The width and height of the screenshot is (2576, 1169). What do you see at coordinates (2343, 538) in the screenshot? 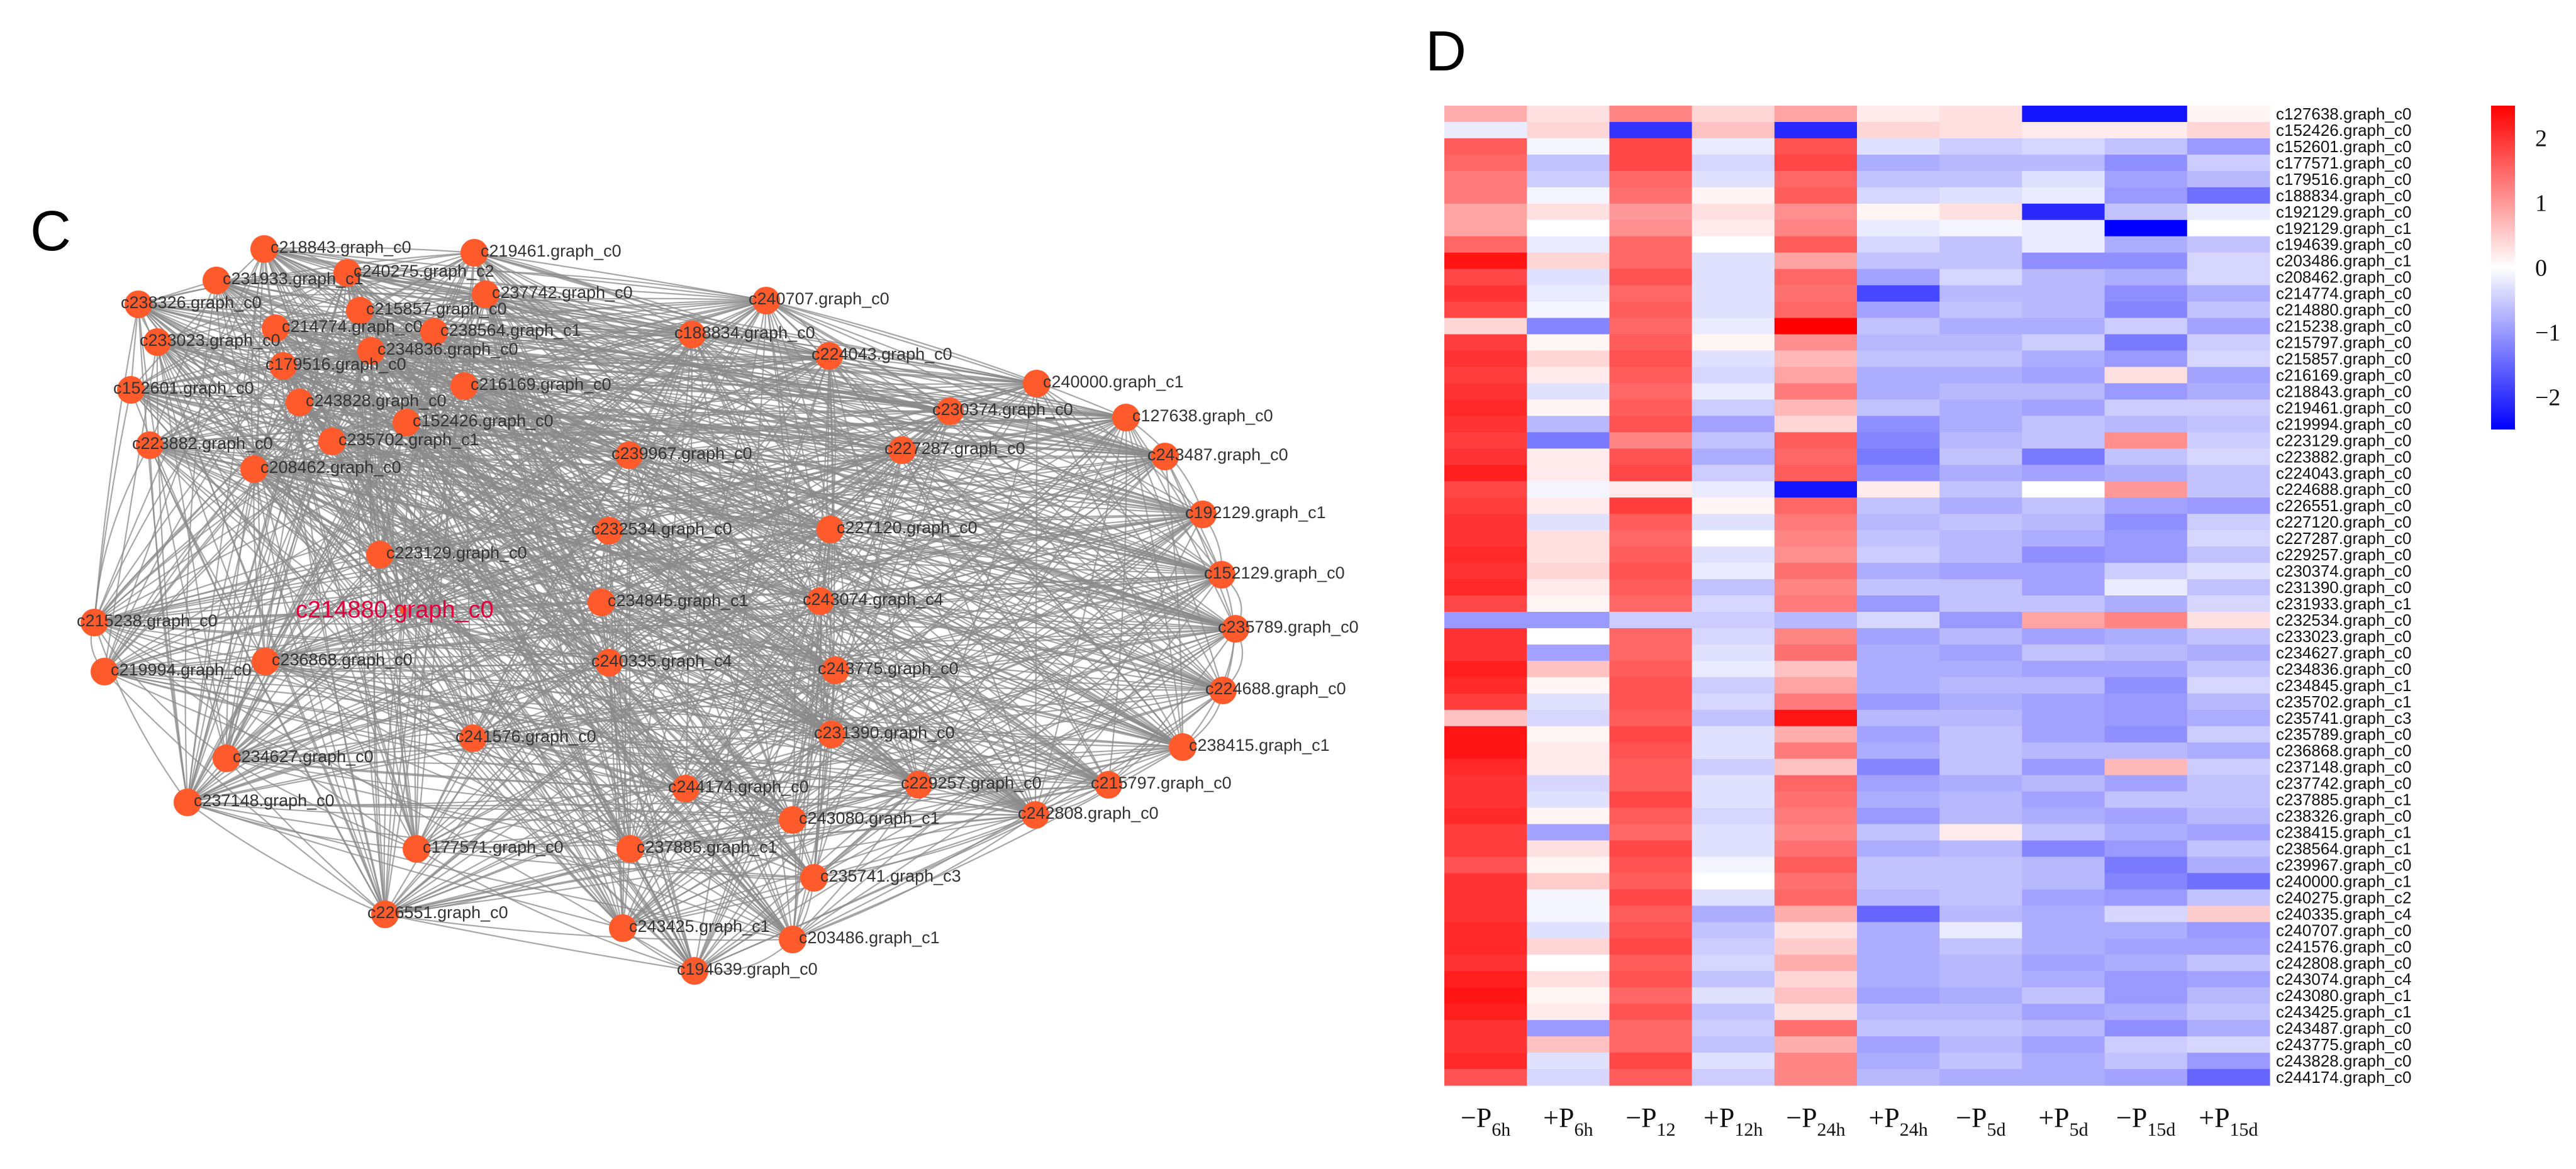
I see `heatmap-row-label: c227287.graph_c0` at bounding box center [2343, 538].